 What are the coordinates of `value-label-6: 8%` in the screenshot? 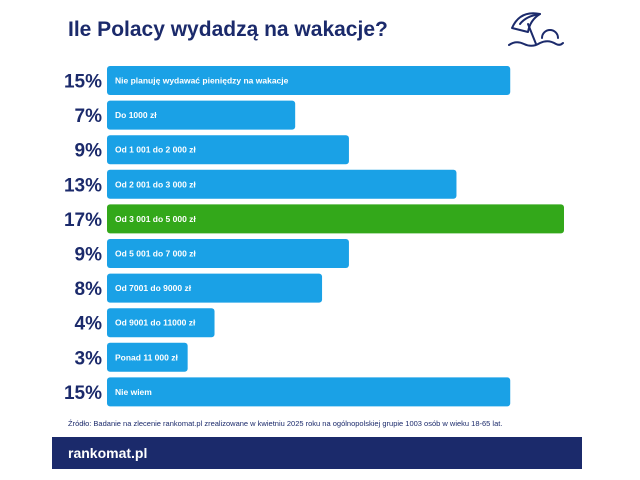 It's located at (89, 289).